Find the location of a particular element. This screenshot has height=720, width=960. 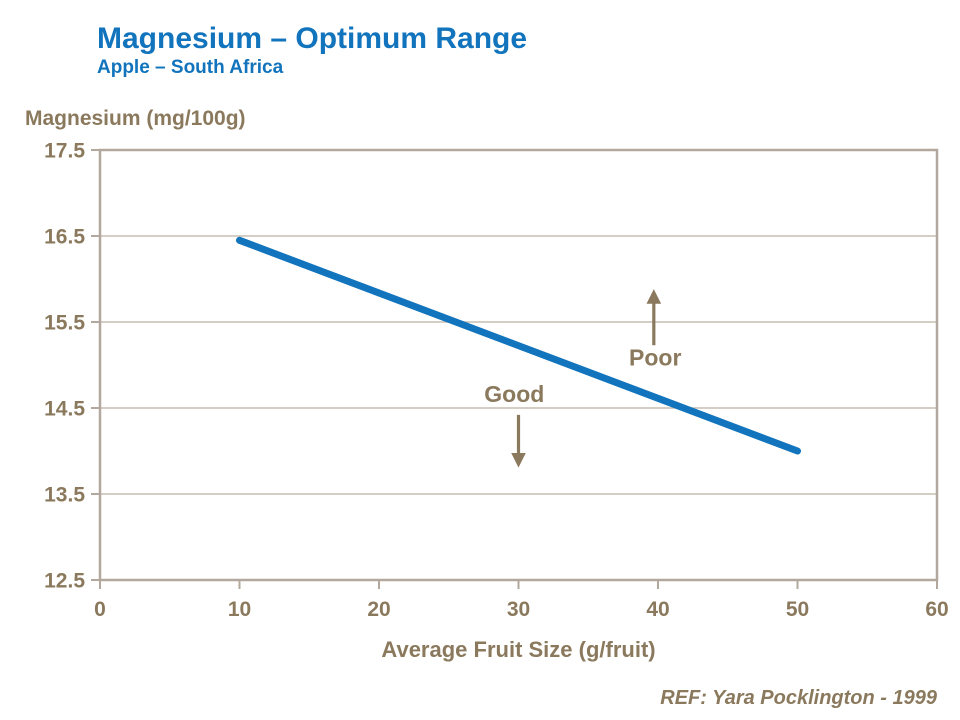

annotations: Good Poor is located at coordinates (582, 378).